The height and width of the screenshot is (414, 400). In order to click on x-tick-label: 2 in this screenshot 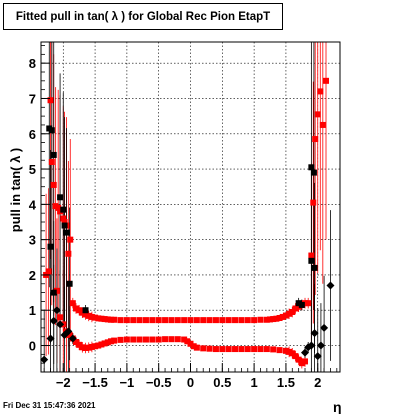, I will do `click(317, 382)`.